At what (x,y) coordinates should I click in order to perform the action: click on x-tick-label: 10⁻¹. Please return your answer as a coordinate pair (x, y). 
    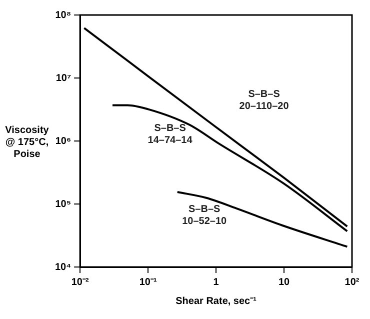
    Looking at the image, I should click on (148, 282).